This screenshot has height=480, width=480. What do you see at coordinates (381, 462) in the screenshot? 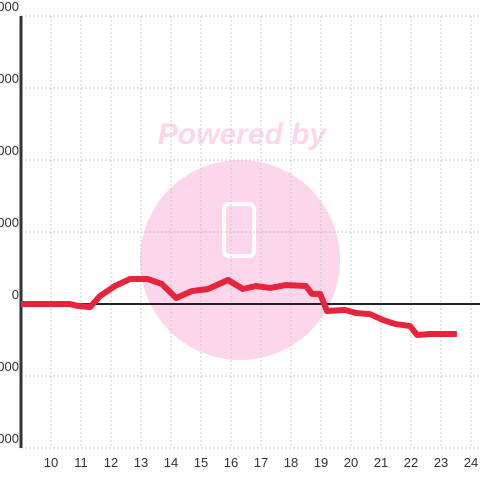
I see `x-tick-label: 21` at bounding box center [381, 462].